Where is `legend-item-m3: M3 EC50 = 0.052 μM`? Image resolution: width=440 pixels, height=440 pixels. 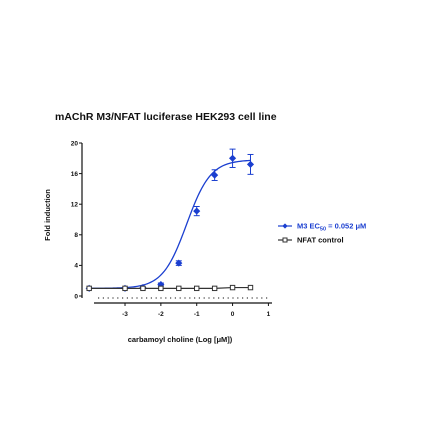
legend-item-m3: M3 EC50 = 0.052 μM is located at coordinates (322, 227).